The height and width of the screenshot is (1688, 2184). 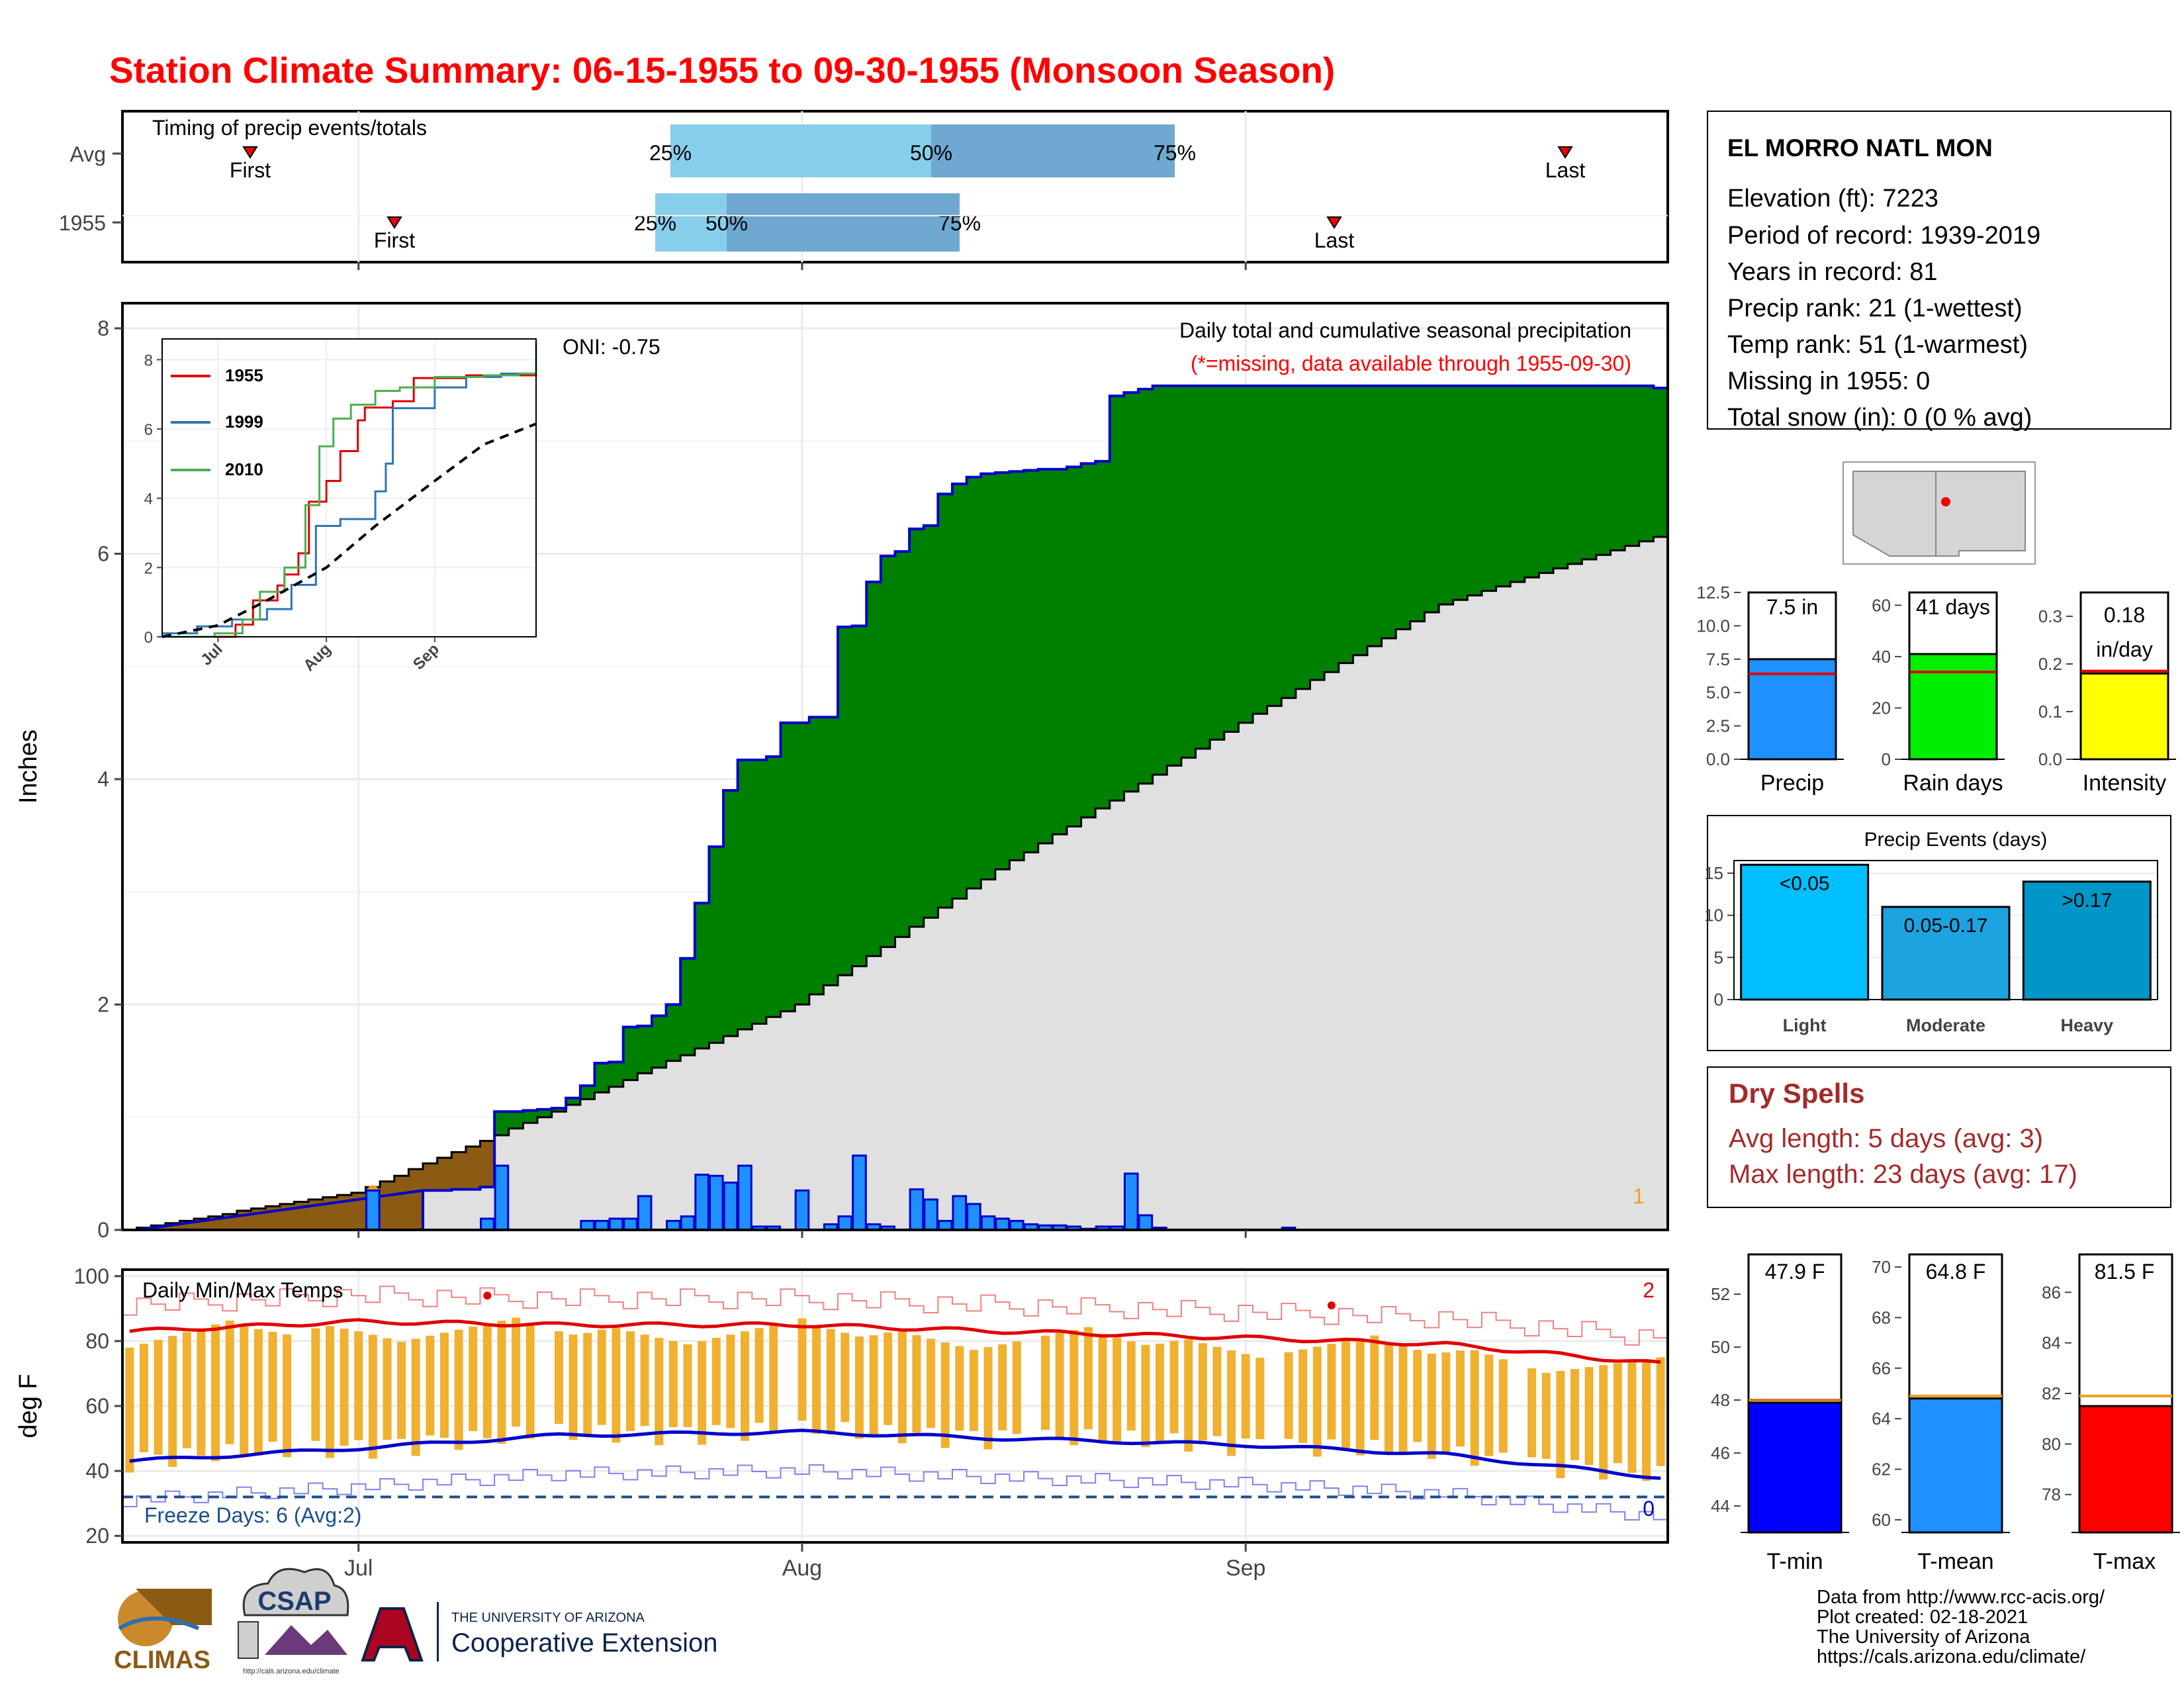 I want to click on y-tick-label: 40, so click(x=97, y=1471).